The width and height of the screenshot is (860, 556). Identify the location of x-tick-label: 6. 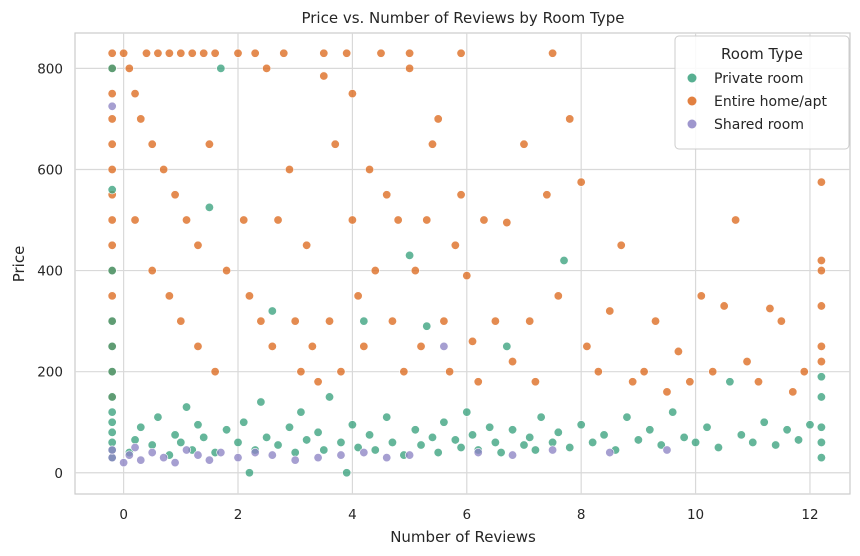
(466, 515).